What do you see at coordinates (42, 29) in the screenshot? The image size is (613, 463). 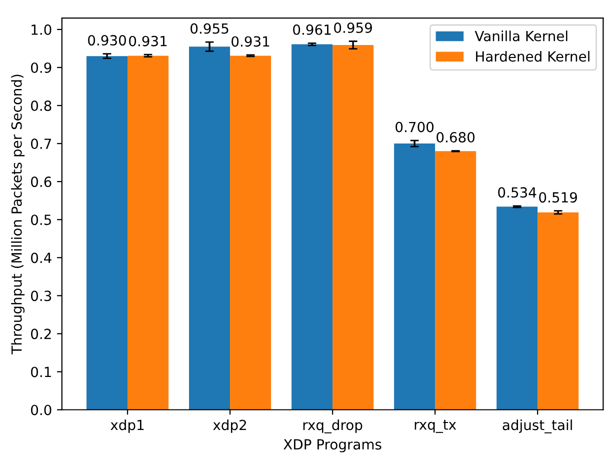 I see `y-tick-label: 1.0` at bounding box center [42, 29].